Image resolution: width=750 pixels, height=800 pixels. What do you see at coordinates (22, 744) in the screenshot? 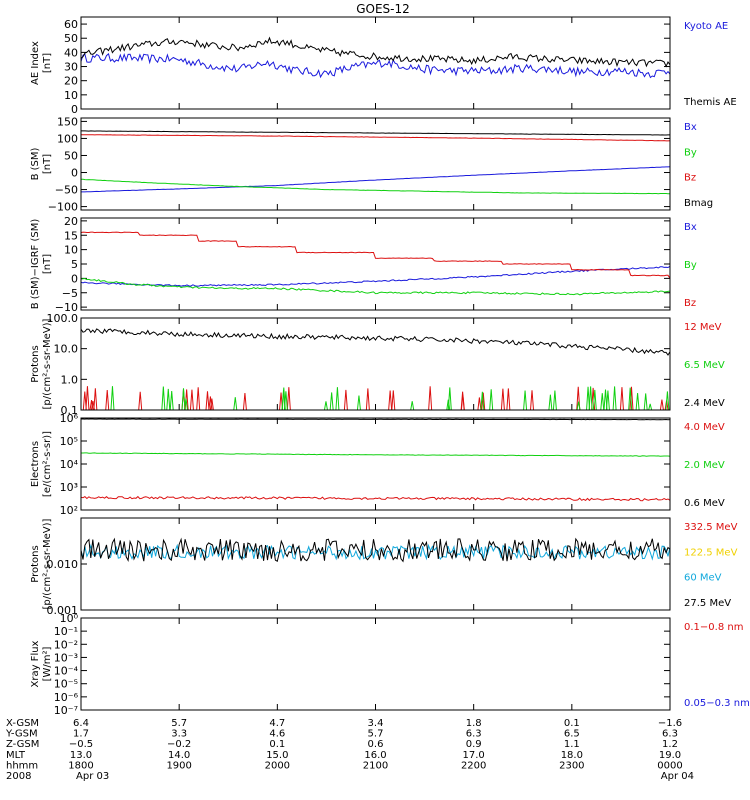
I see `x-row-label: Z-GSM` at bounding box center [22, 744].